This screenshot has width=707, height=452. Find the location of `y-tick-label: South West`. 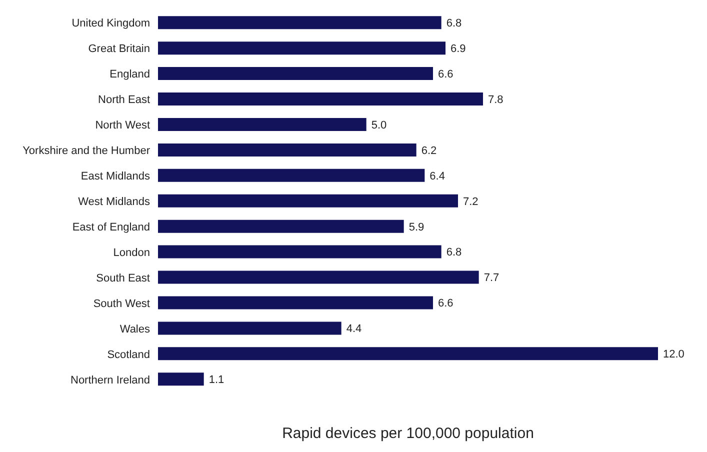

y-tick-label: South West is located at coordinates (121, 304).